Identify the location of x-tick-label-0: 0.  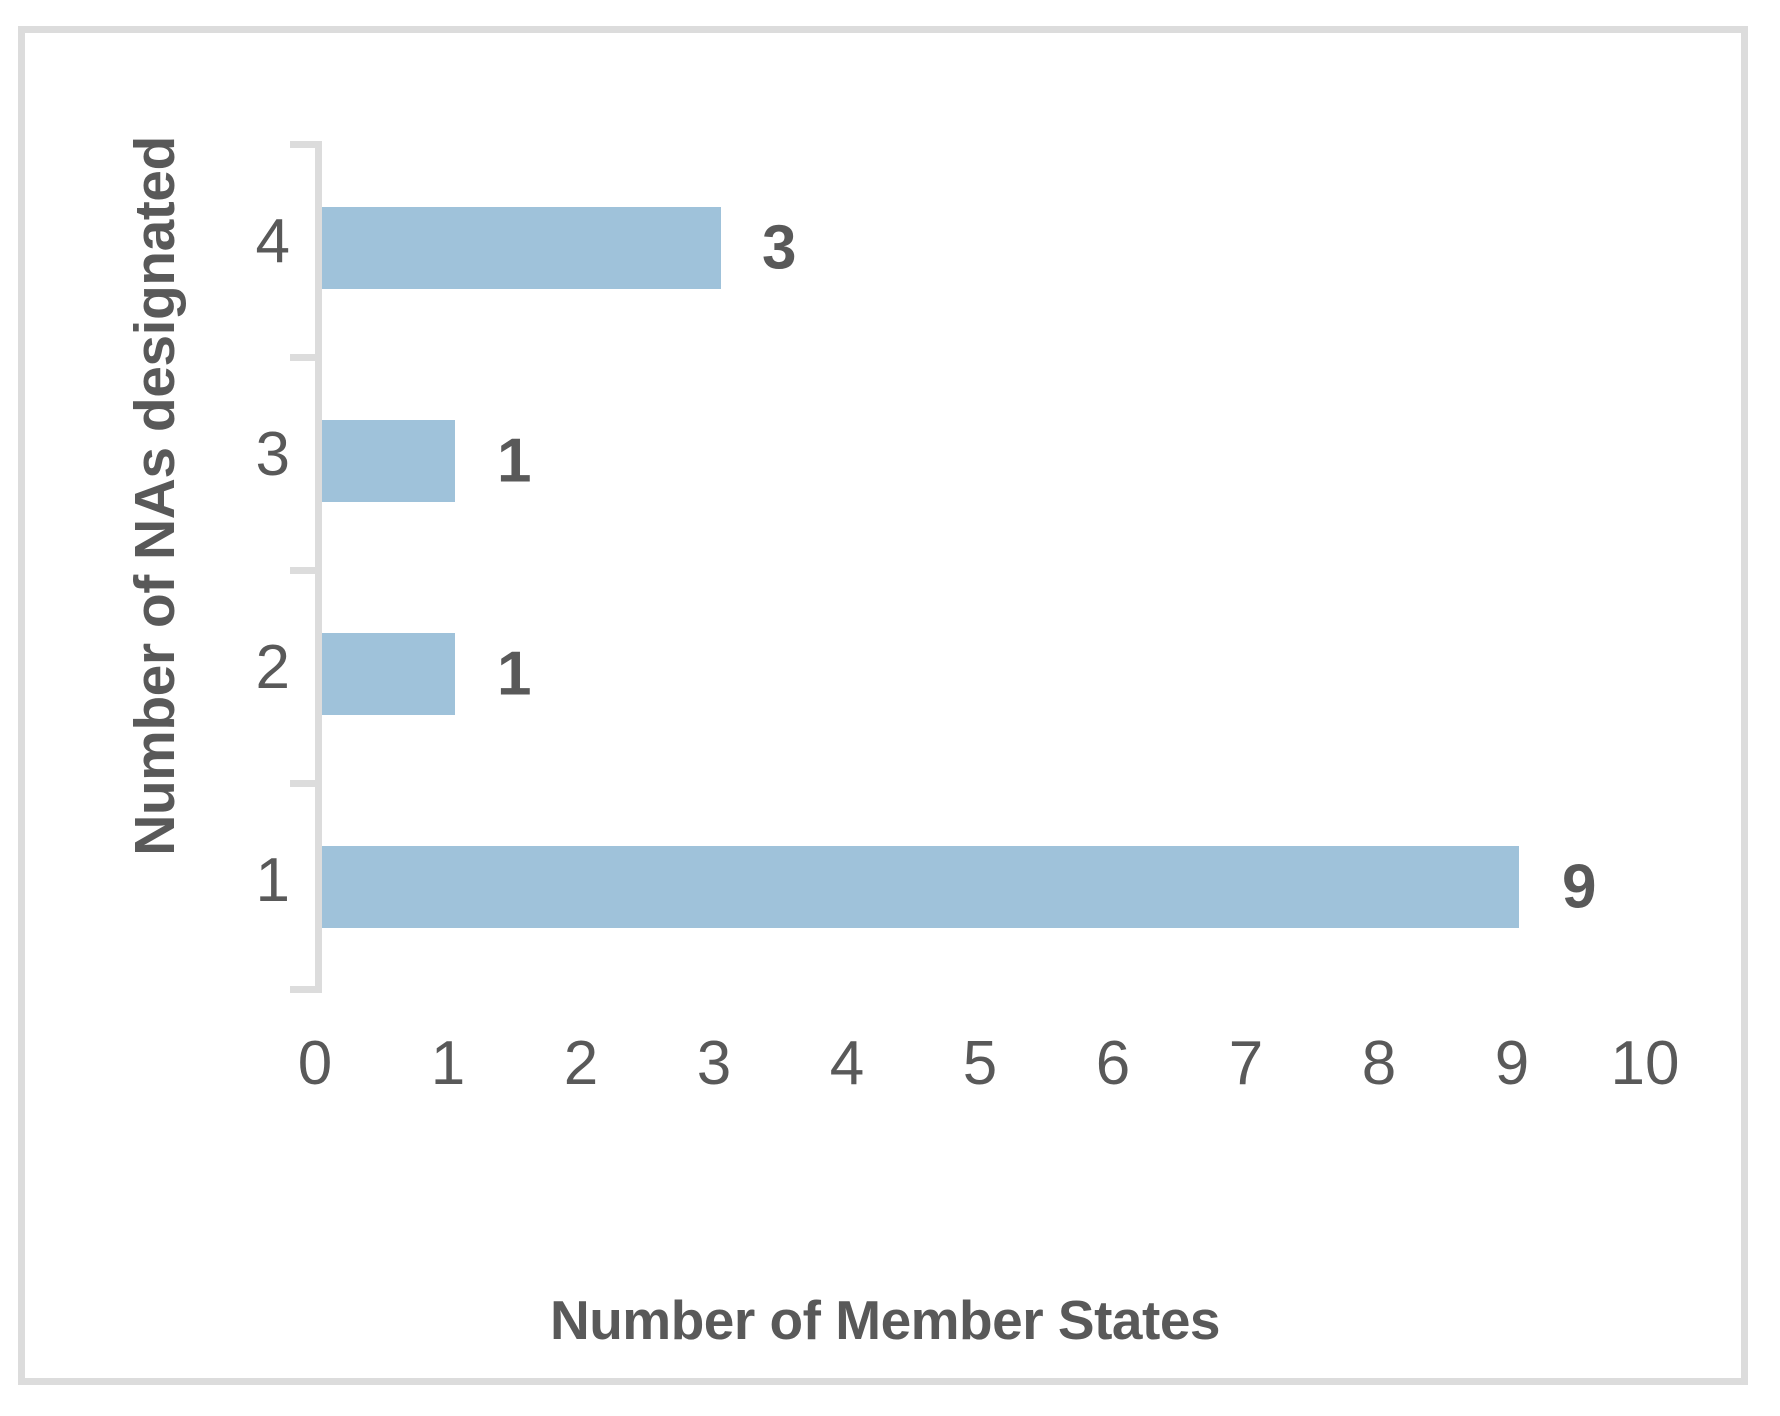
(315, 1063).